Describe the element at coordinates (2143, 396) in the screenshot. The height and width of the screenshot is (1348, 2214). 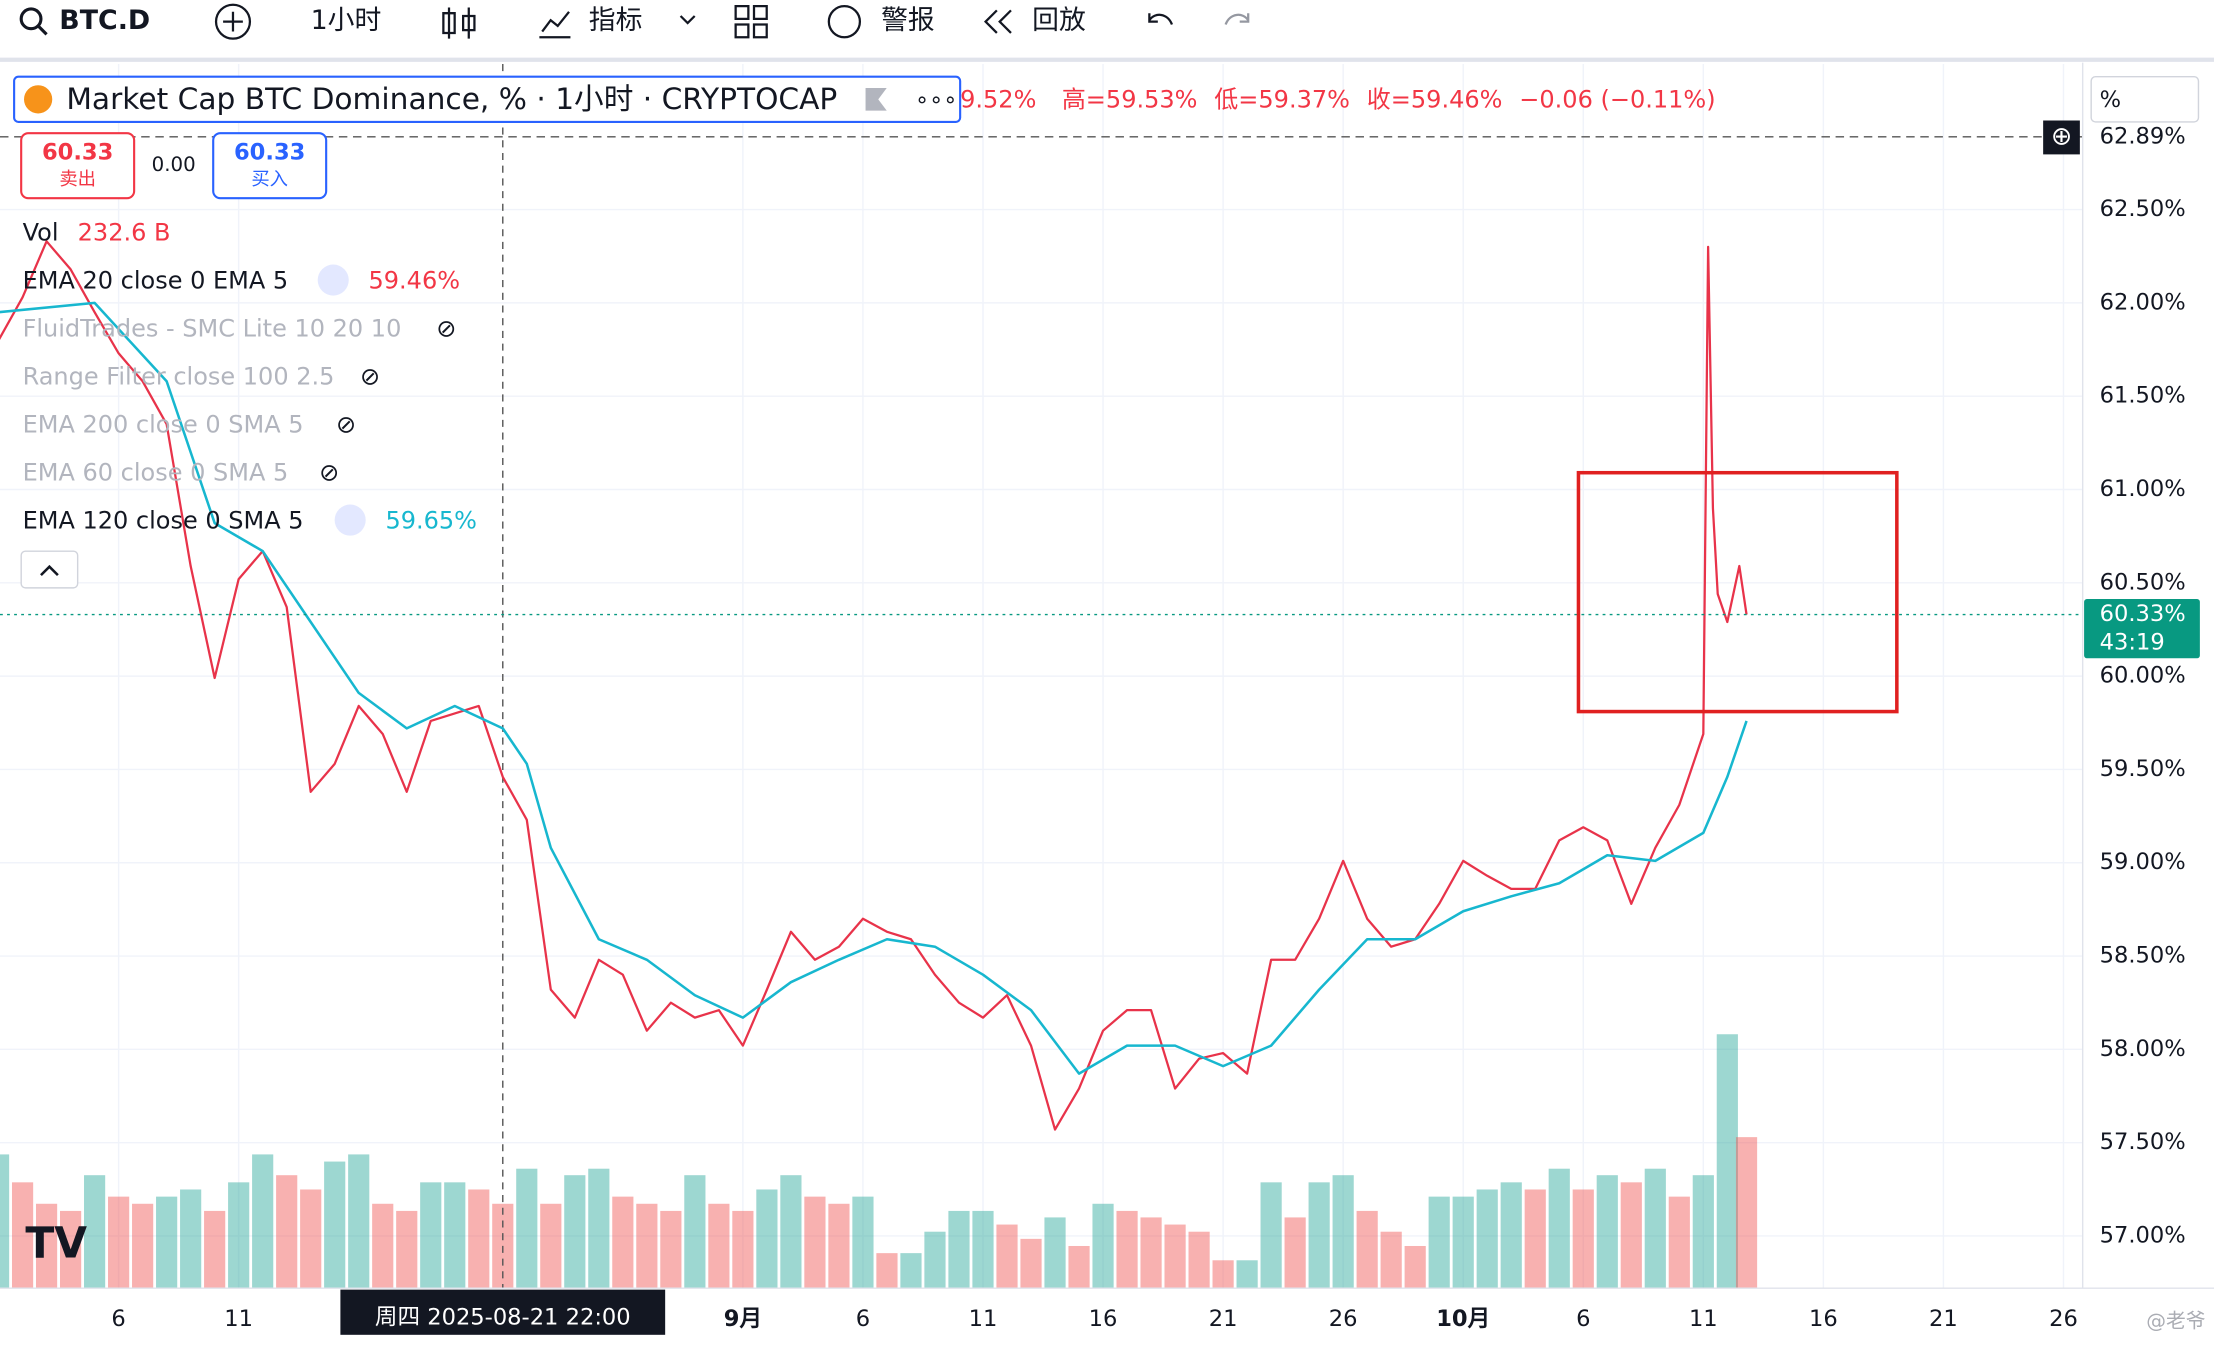
I see `y-tick-label: 61.50%` at that location.